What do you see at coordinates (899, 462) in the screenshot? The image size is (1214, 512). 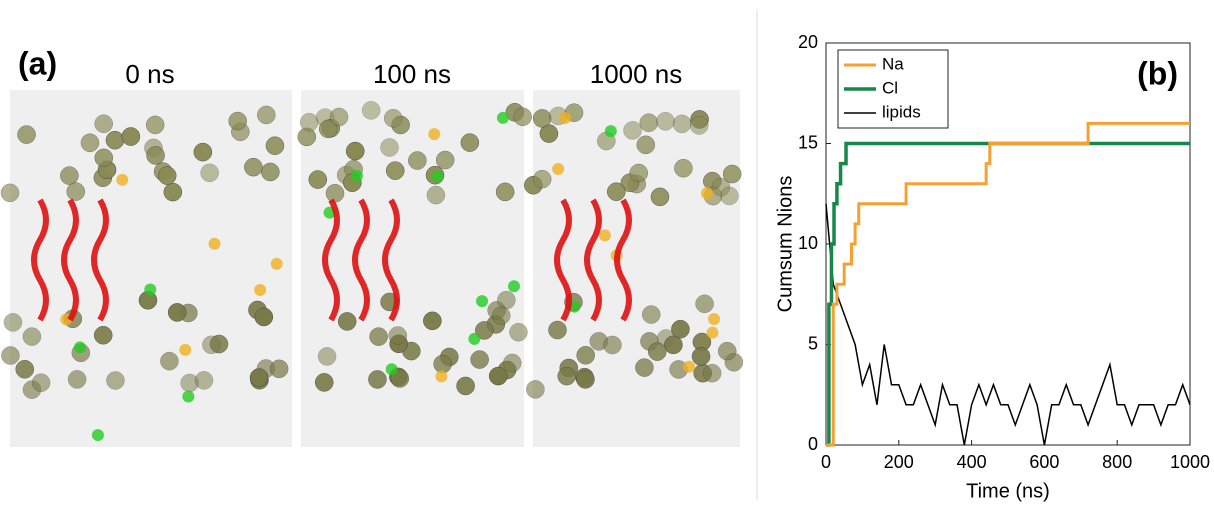 I see `x-tick-label: 200` at bounding box center [899, 462].